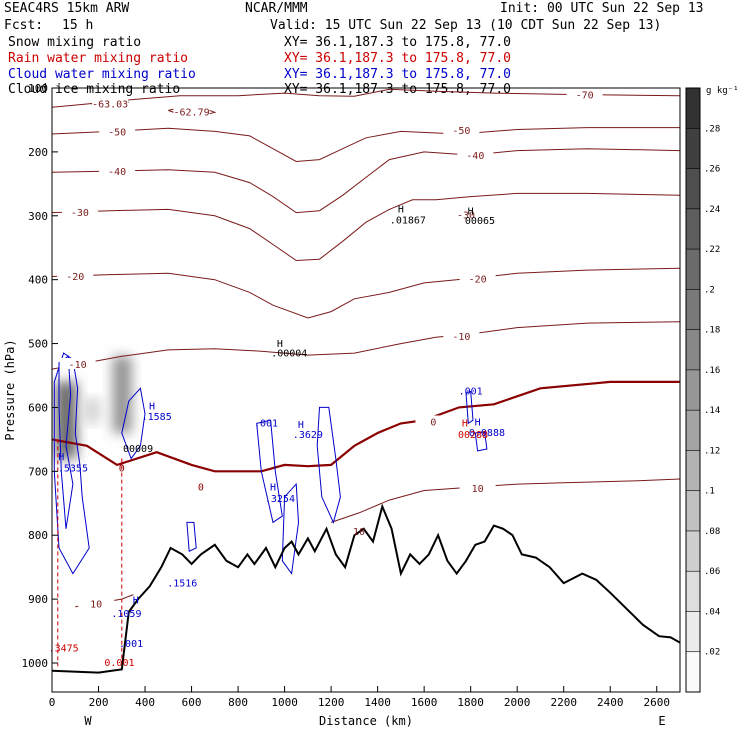 The height and width of the screenshot is (744, 740). What do you see at coordinates (397, 58) in the screenshot?
I see `field-xy-rain: XY= 36.1,187.3 to 175.8, 77.0` at bounding box center [397, 58].